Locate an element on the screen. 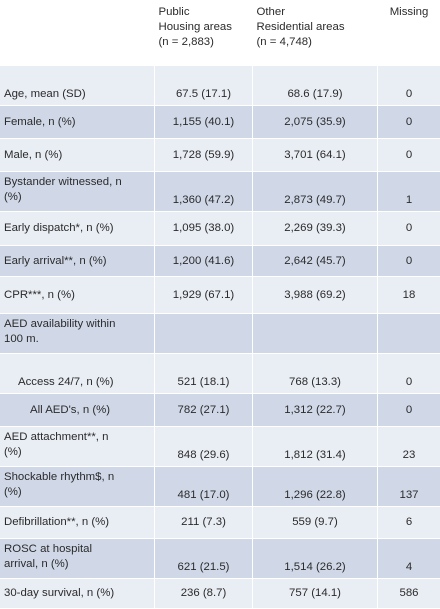 The image size is (440, 609). other-value: 68.6 (17.9) is located at coordinates (315, 85).